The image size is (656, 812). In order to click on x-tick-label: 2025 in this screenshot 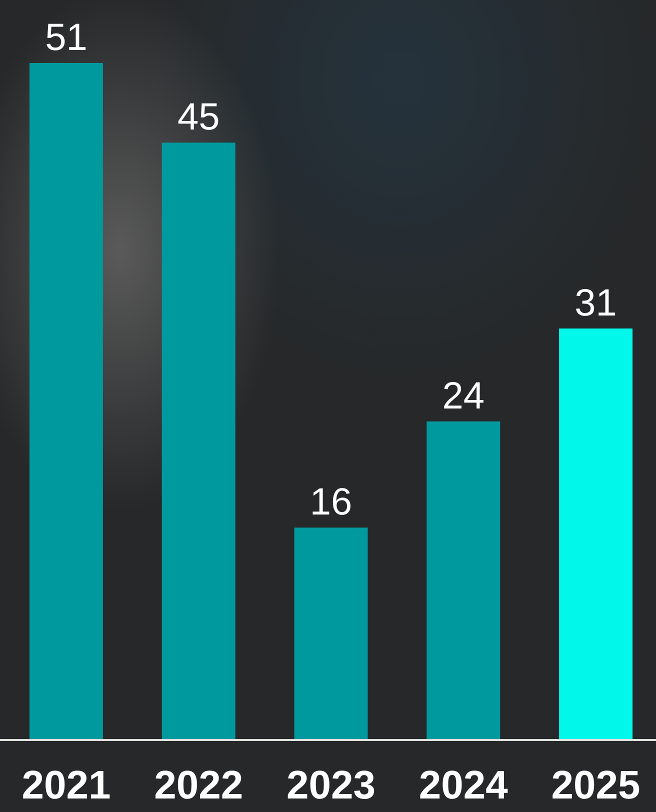, I will do `click(595, 785)`.